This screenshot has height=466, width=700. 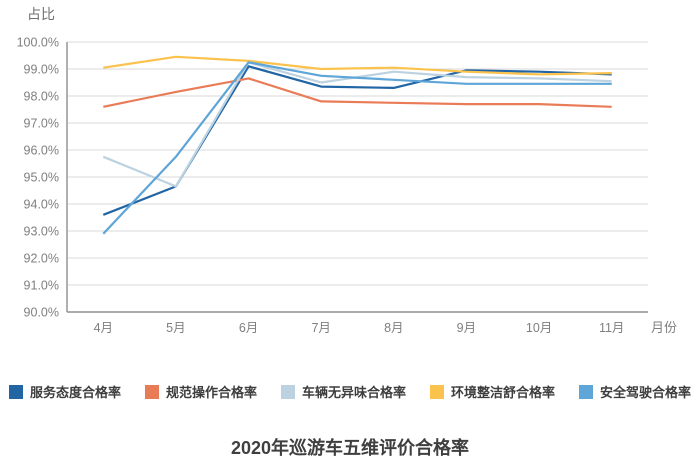 I want to click on legend-item-standard-operation: 规范操作合格率, so click(x=200, y=391).